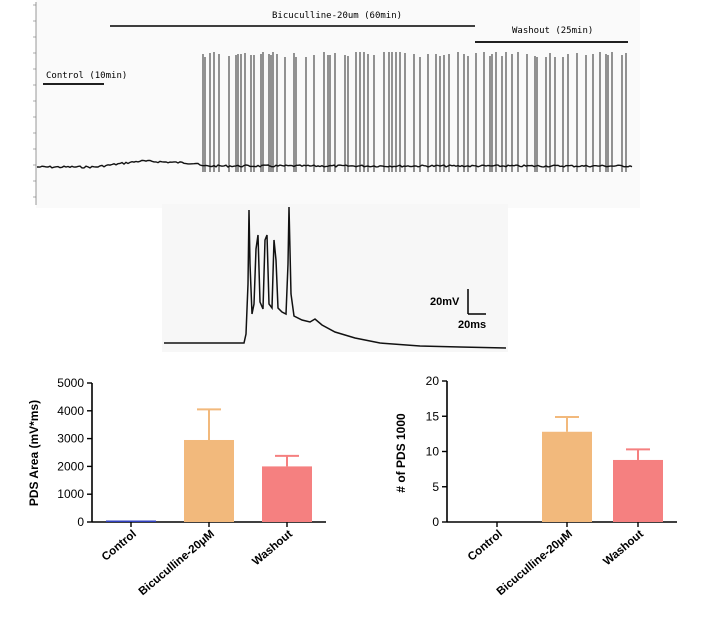 The height and width of the screenshot is (632, 705). Describe the element at coordinates (445, 302) in the screenshot. I see `scale-label-mv: 20mV` at that location.